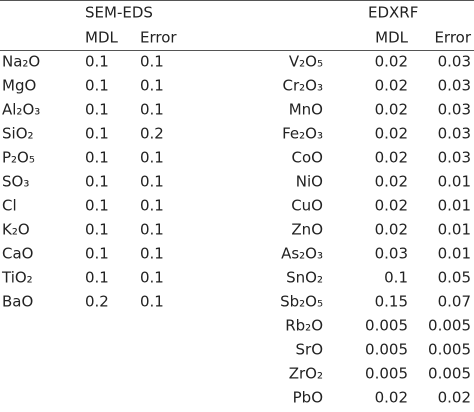 This screenshot has height=412, width=474. I want to click on compound: SrO, so click(309, 349).